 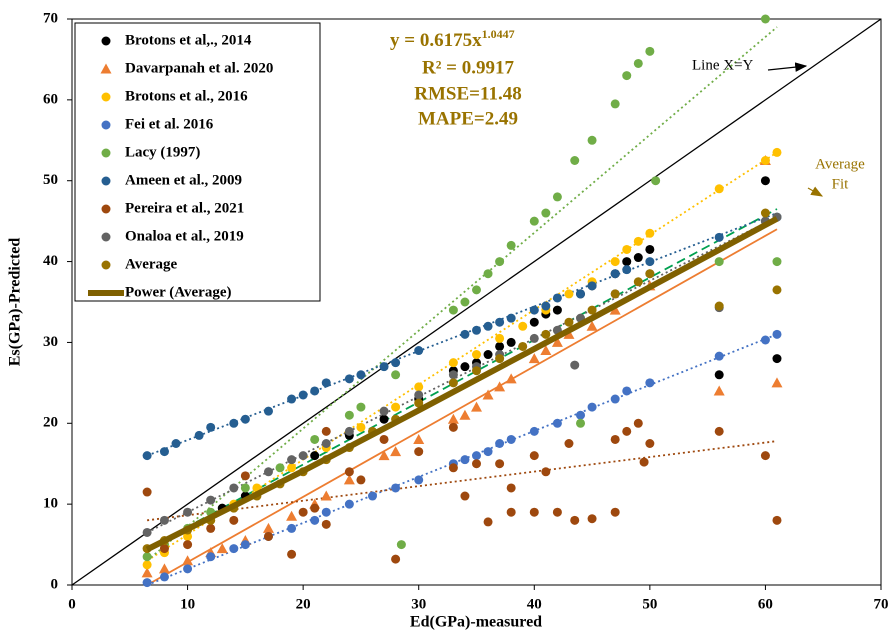 I want to click on equation-base: y = 0.6175x, so click(x=436, y=40).